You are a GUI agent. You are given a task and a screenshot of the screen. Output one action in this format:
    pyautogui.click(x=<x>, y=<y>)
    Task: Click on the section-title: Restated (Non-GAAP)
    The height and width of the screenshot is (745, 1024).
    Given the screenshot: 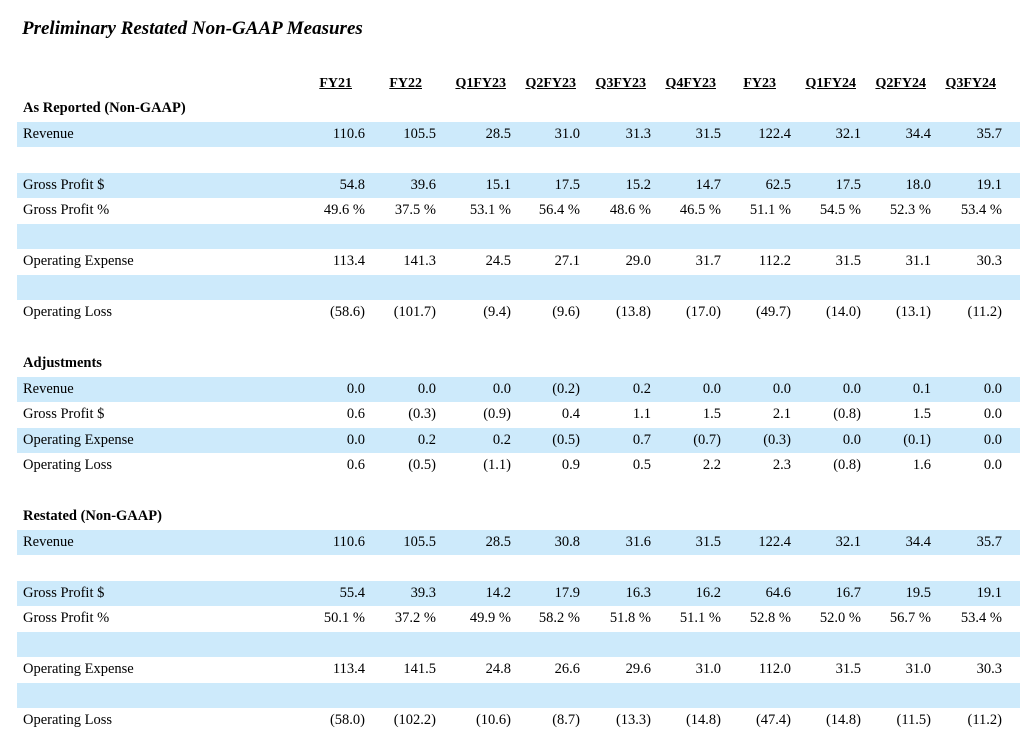 What is the action you would take?
    pyautogui.click(x=92, y=516)
    